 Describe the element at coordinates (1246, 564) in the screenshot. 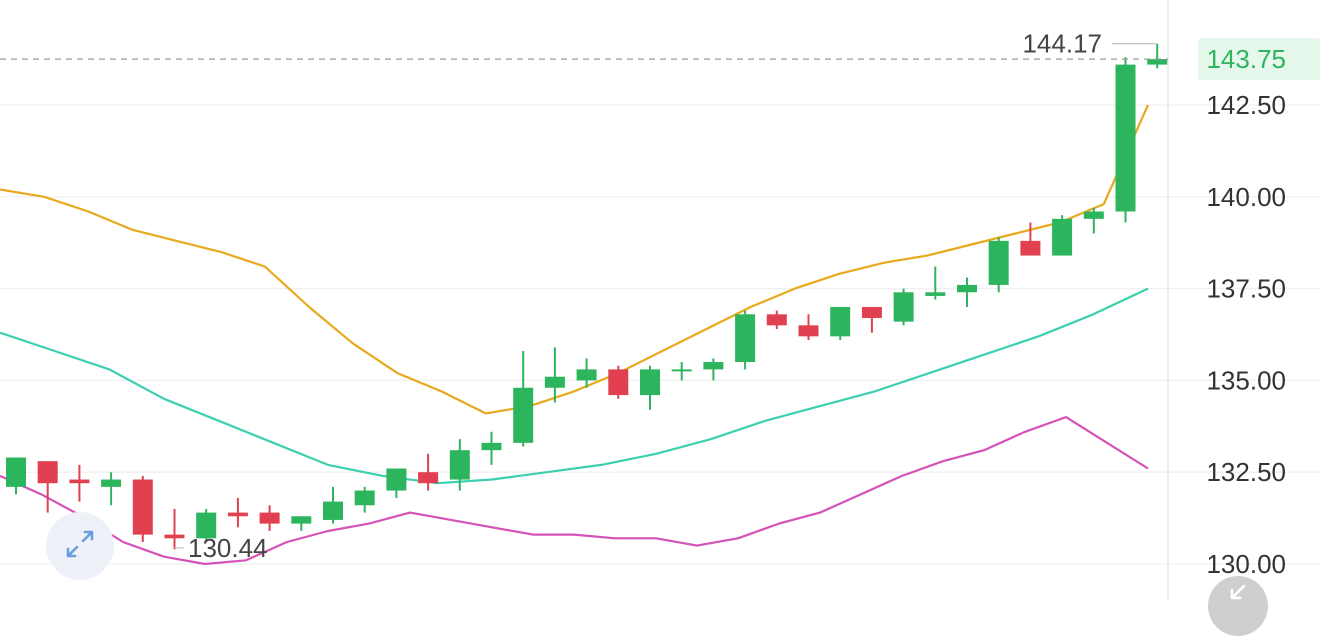

I see `y-tick-label: 130.00` at that location.